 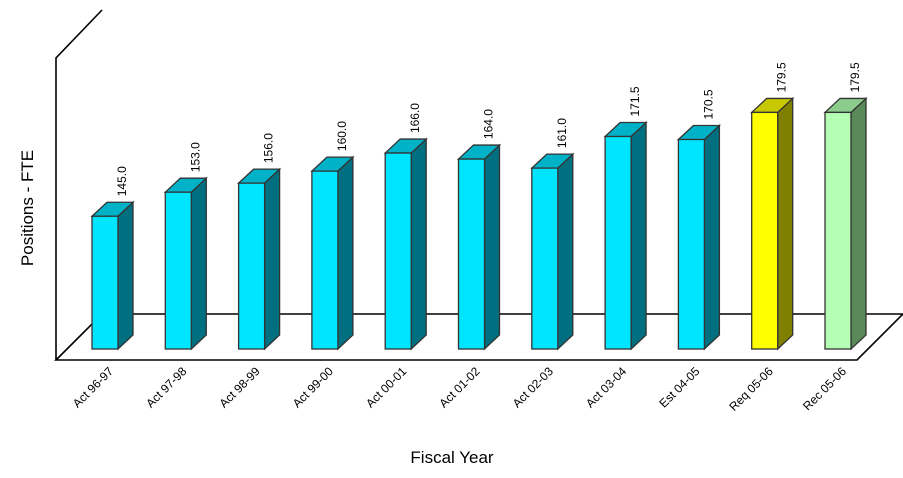 I want to click on x-tick-label: Rec 05-06, so click(x=824, y=388).